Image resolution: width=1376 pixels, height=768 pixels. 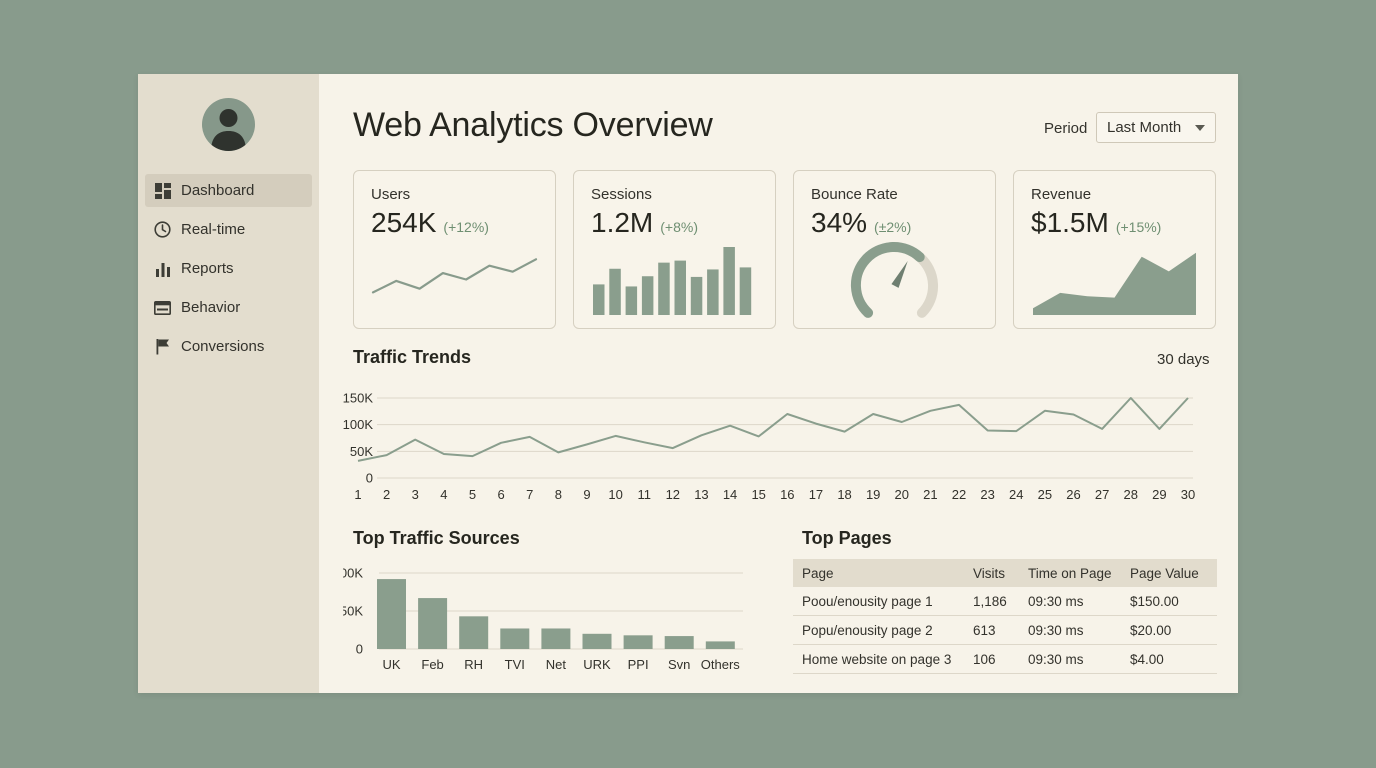 I want to click on column-header: Time on Page, so click(x=1070, y=573).